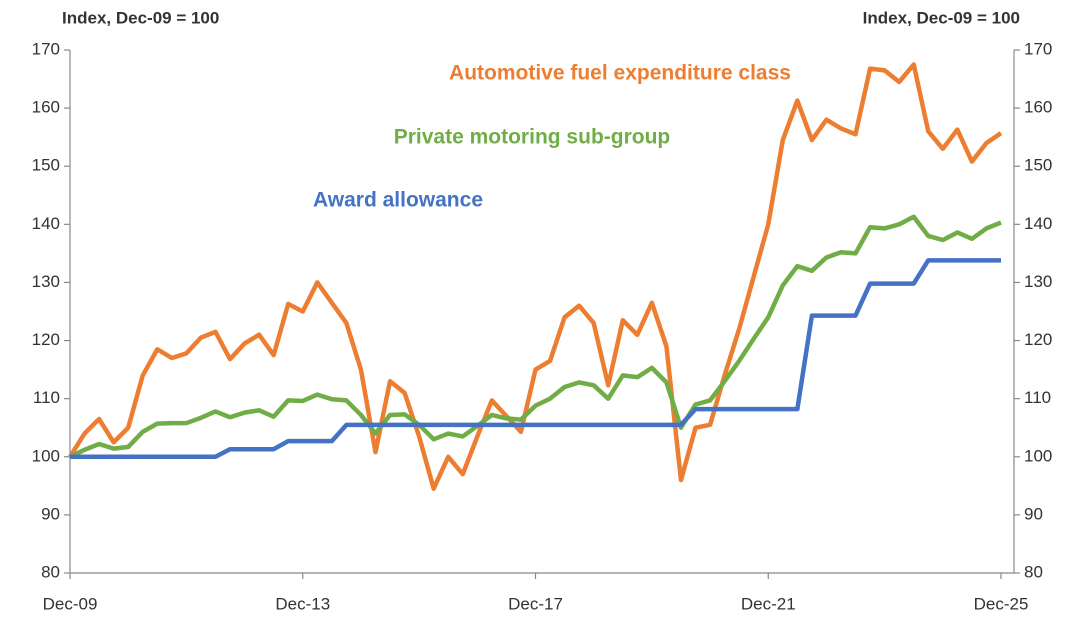  Describe the element at coordinates (941, 17) in the screenshot. I see `y2-axis-label: Index, Dec-09 = 100` at that location.